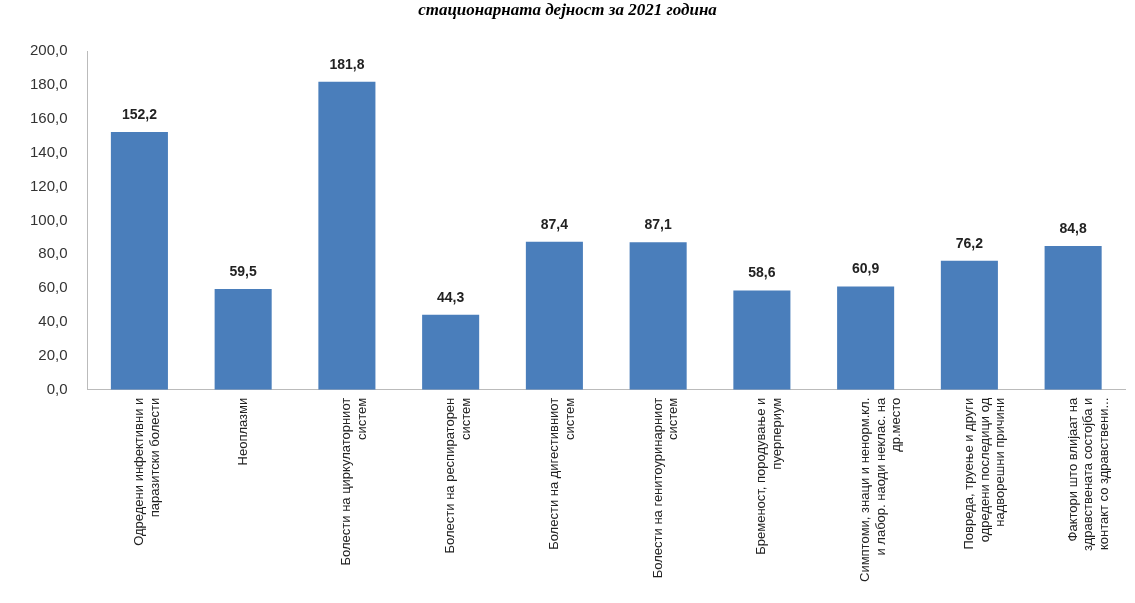  I want to click on x-tick-label: Неоплазми, so click(242, 431).